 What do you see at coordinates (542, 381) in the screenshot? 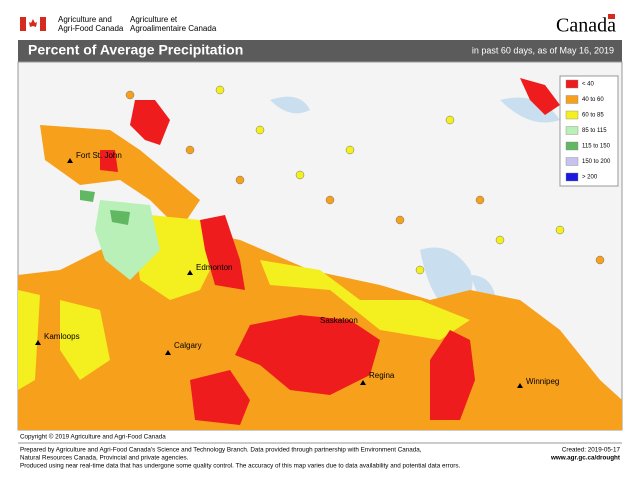
I see `city: Winnipeg` at bounding box center [542, 381].